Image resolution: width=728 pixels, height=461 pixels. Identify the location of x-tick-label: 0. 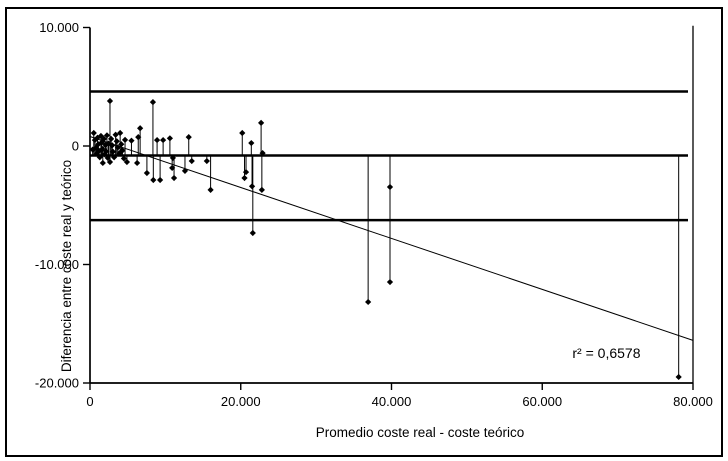
(89, 401).